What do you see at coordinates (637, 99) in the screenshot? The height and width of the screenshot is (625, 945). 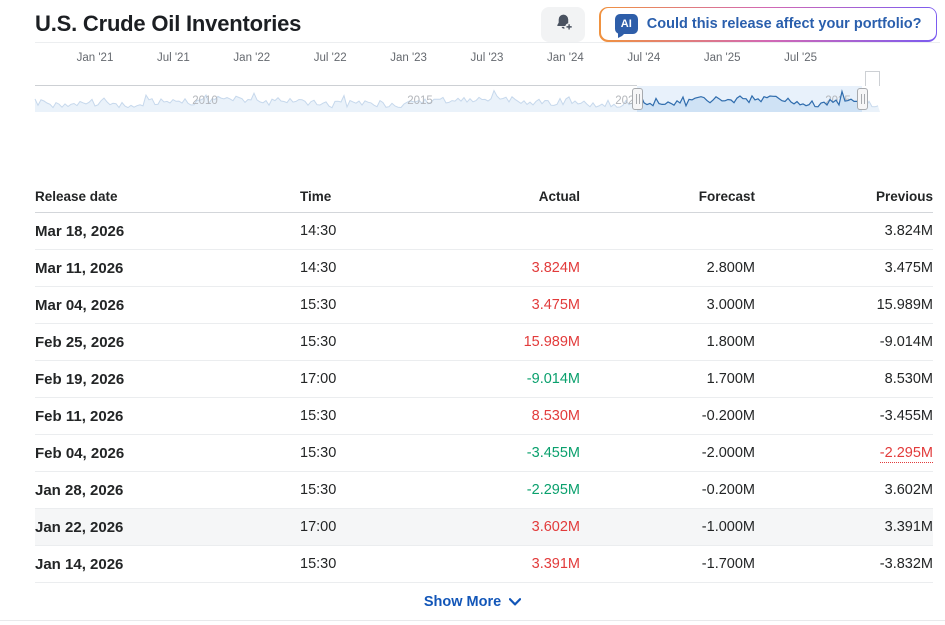 I see `navigator-left-handle` at bounding box center [637, 99].